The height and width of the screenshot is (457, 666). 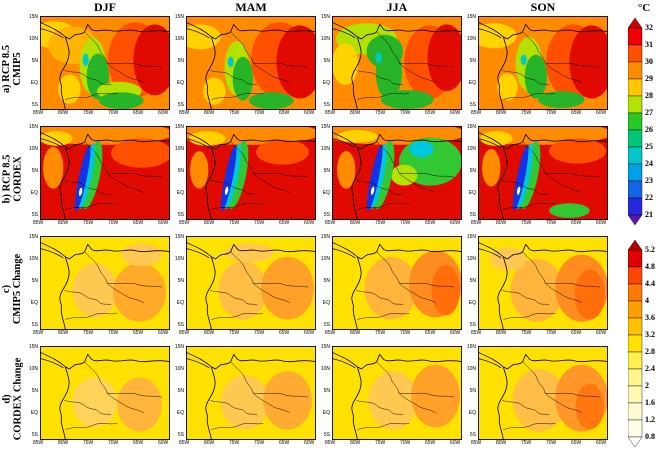 What do you see at coordinates (397, 393) in the screenshot?
I see `map-canvas-d-JJA` at bounding box center [397, 393].